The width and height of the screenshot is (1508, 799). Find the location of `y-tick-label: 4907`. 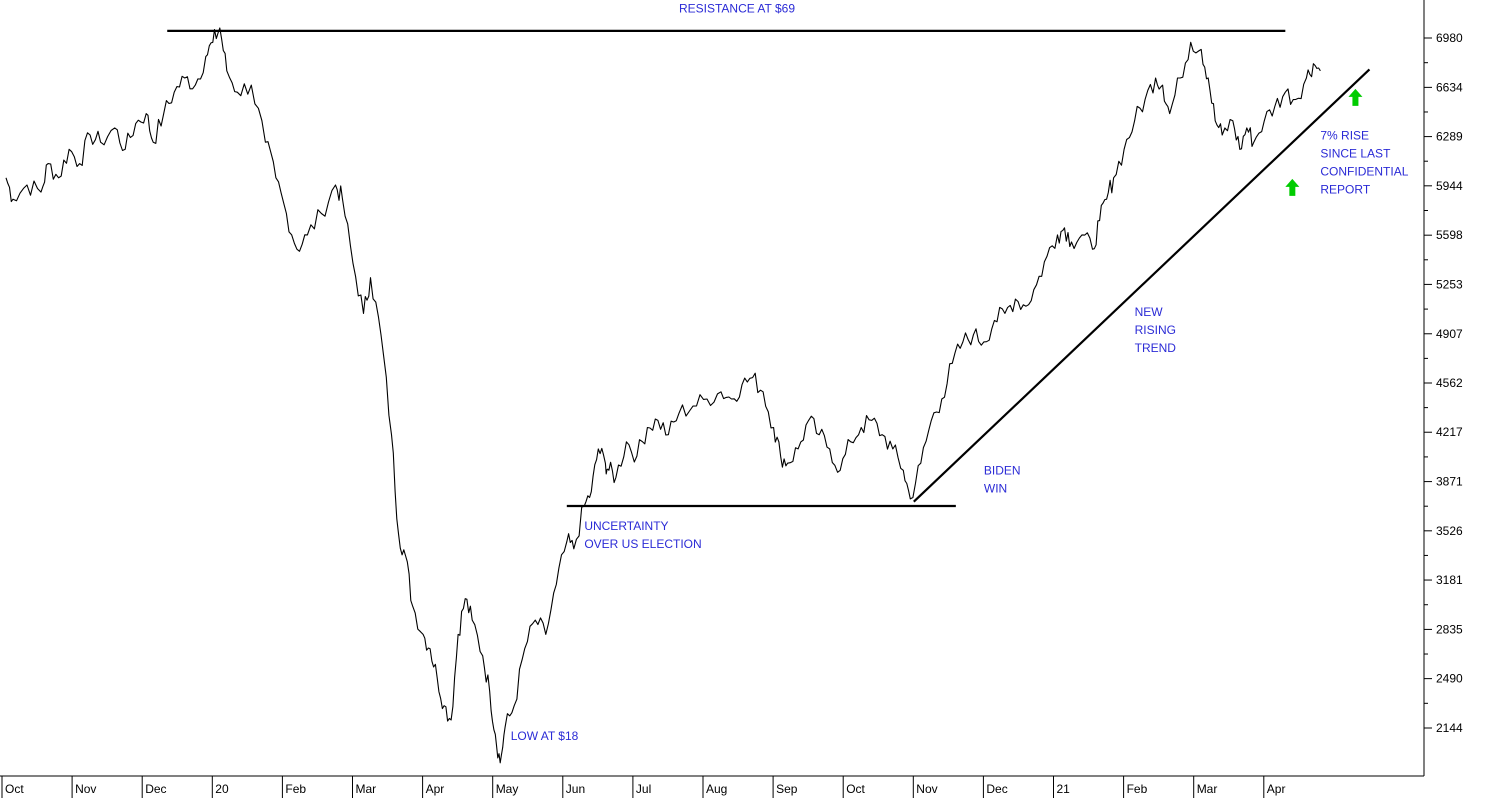

y-tick-label: 4907 is located at coordinates (1449, 334).